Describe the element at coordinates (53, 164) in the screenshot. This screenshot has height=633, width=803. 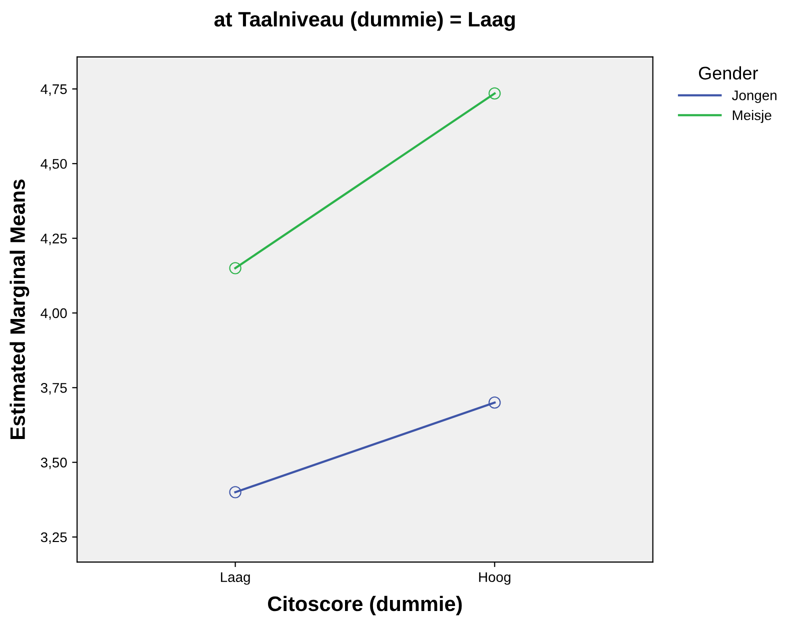
I see `y-tick-label: 4,50` at that location.